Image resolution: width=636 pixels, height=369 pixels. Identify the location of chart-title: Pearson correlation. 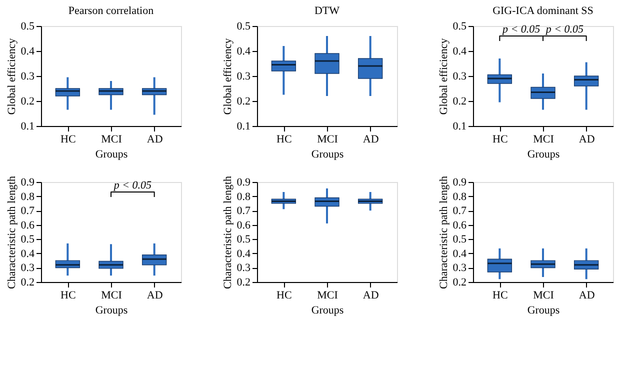
(111, 11).